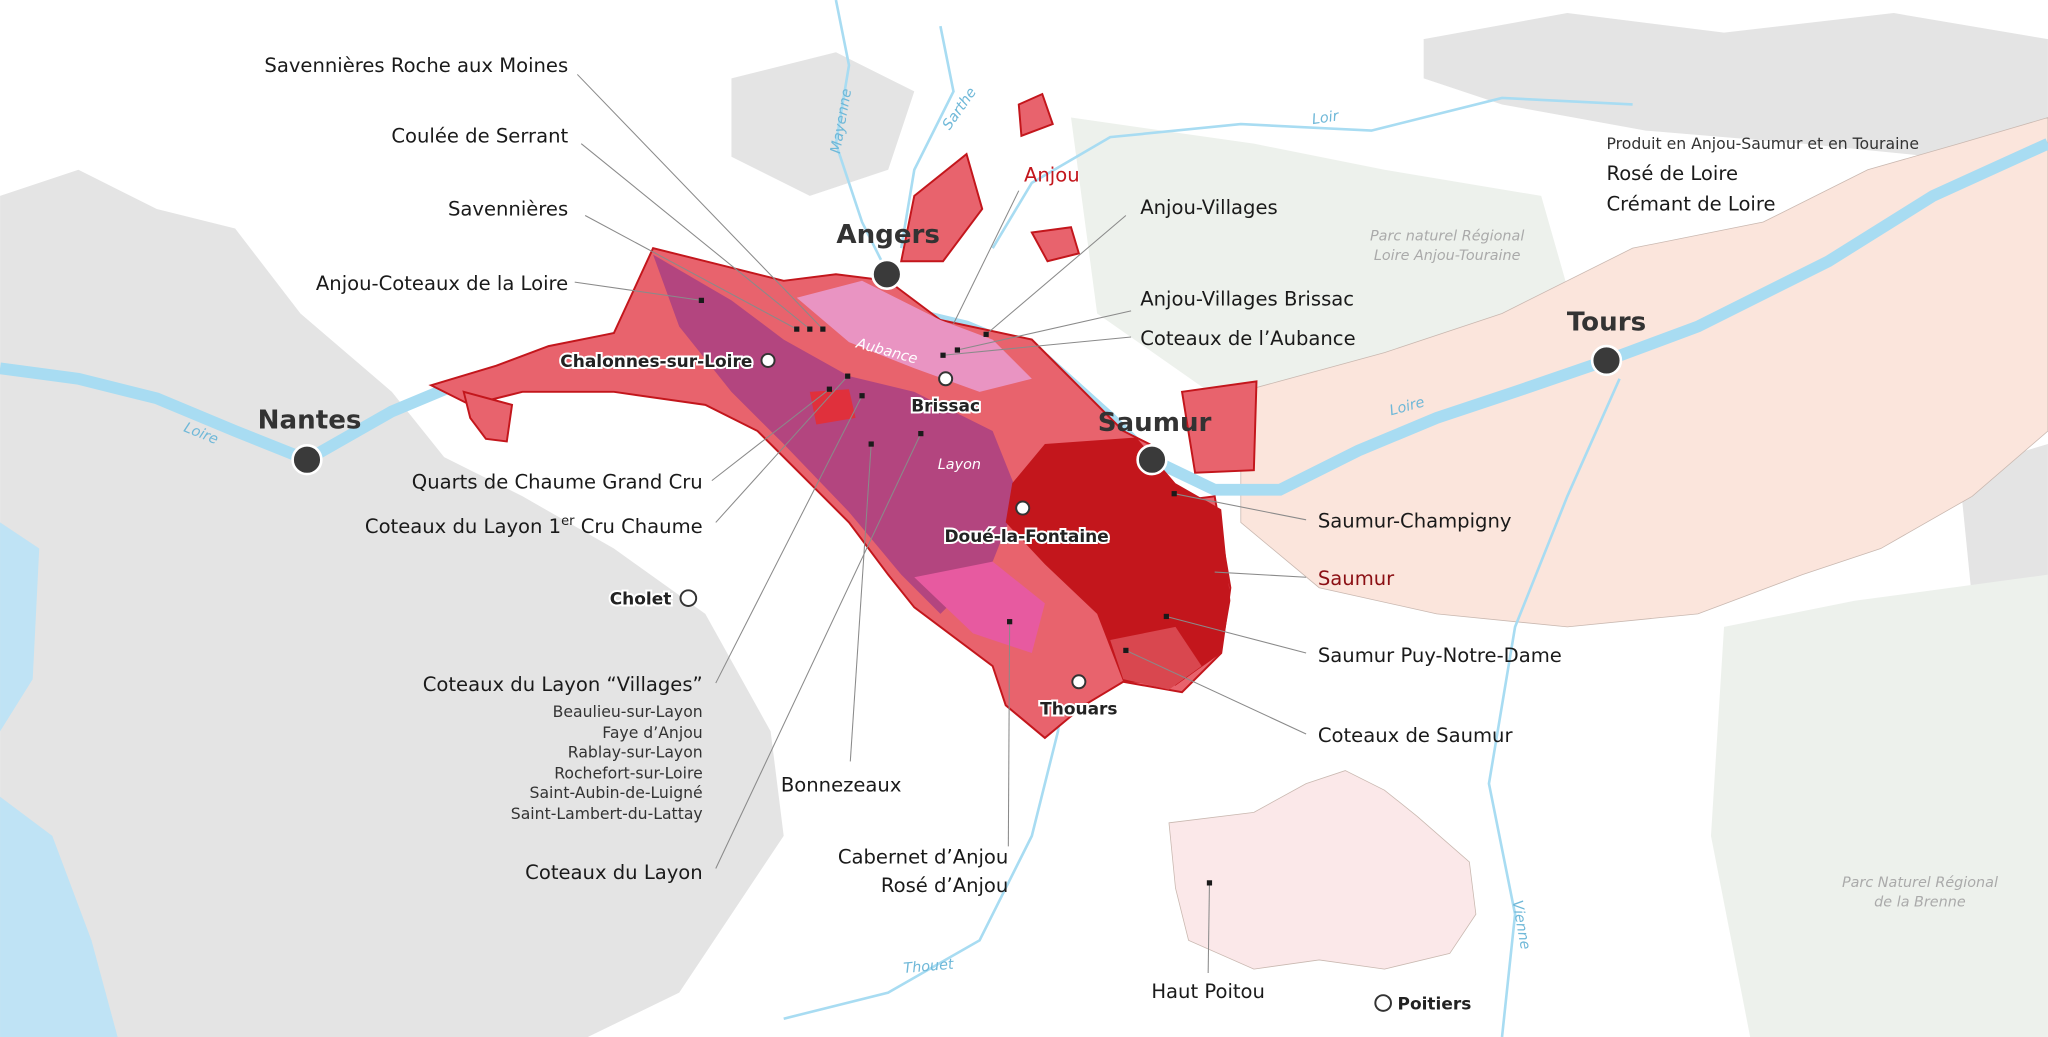 The image size is (2048, 1037). I want to click on land-northeast, so click(1735, 104).